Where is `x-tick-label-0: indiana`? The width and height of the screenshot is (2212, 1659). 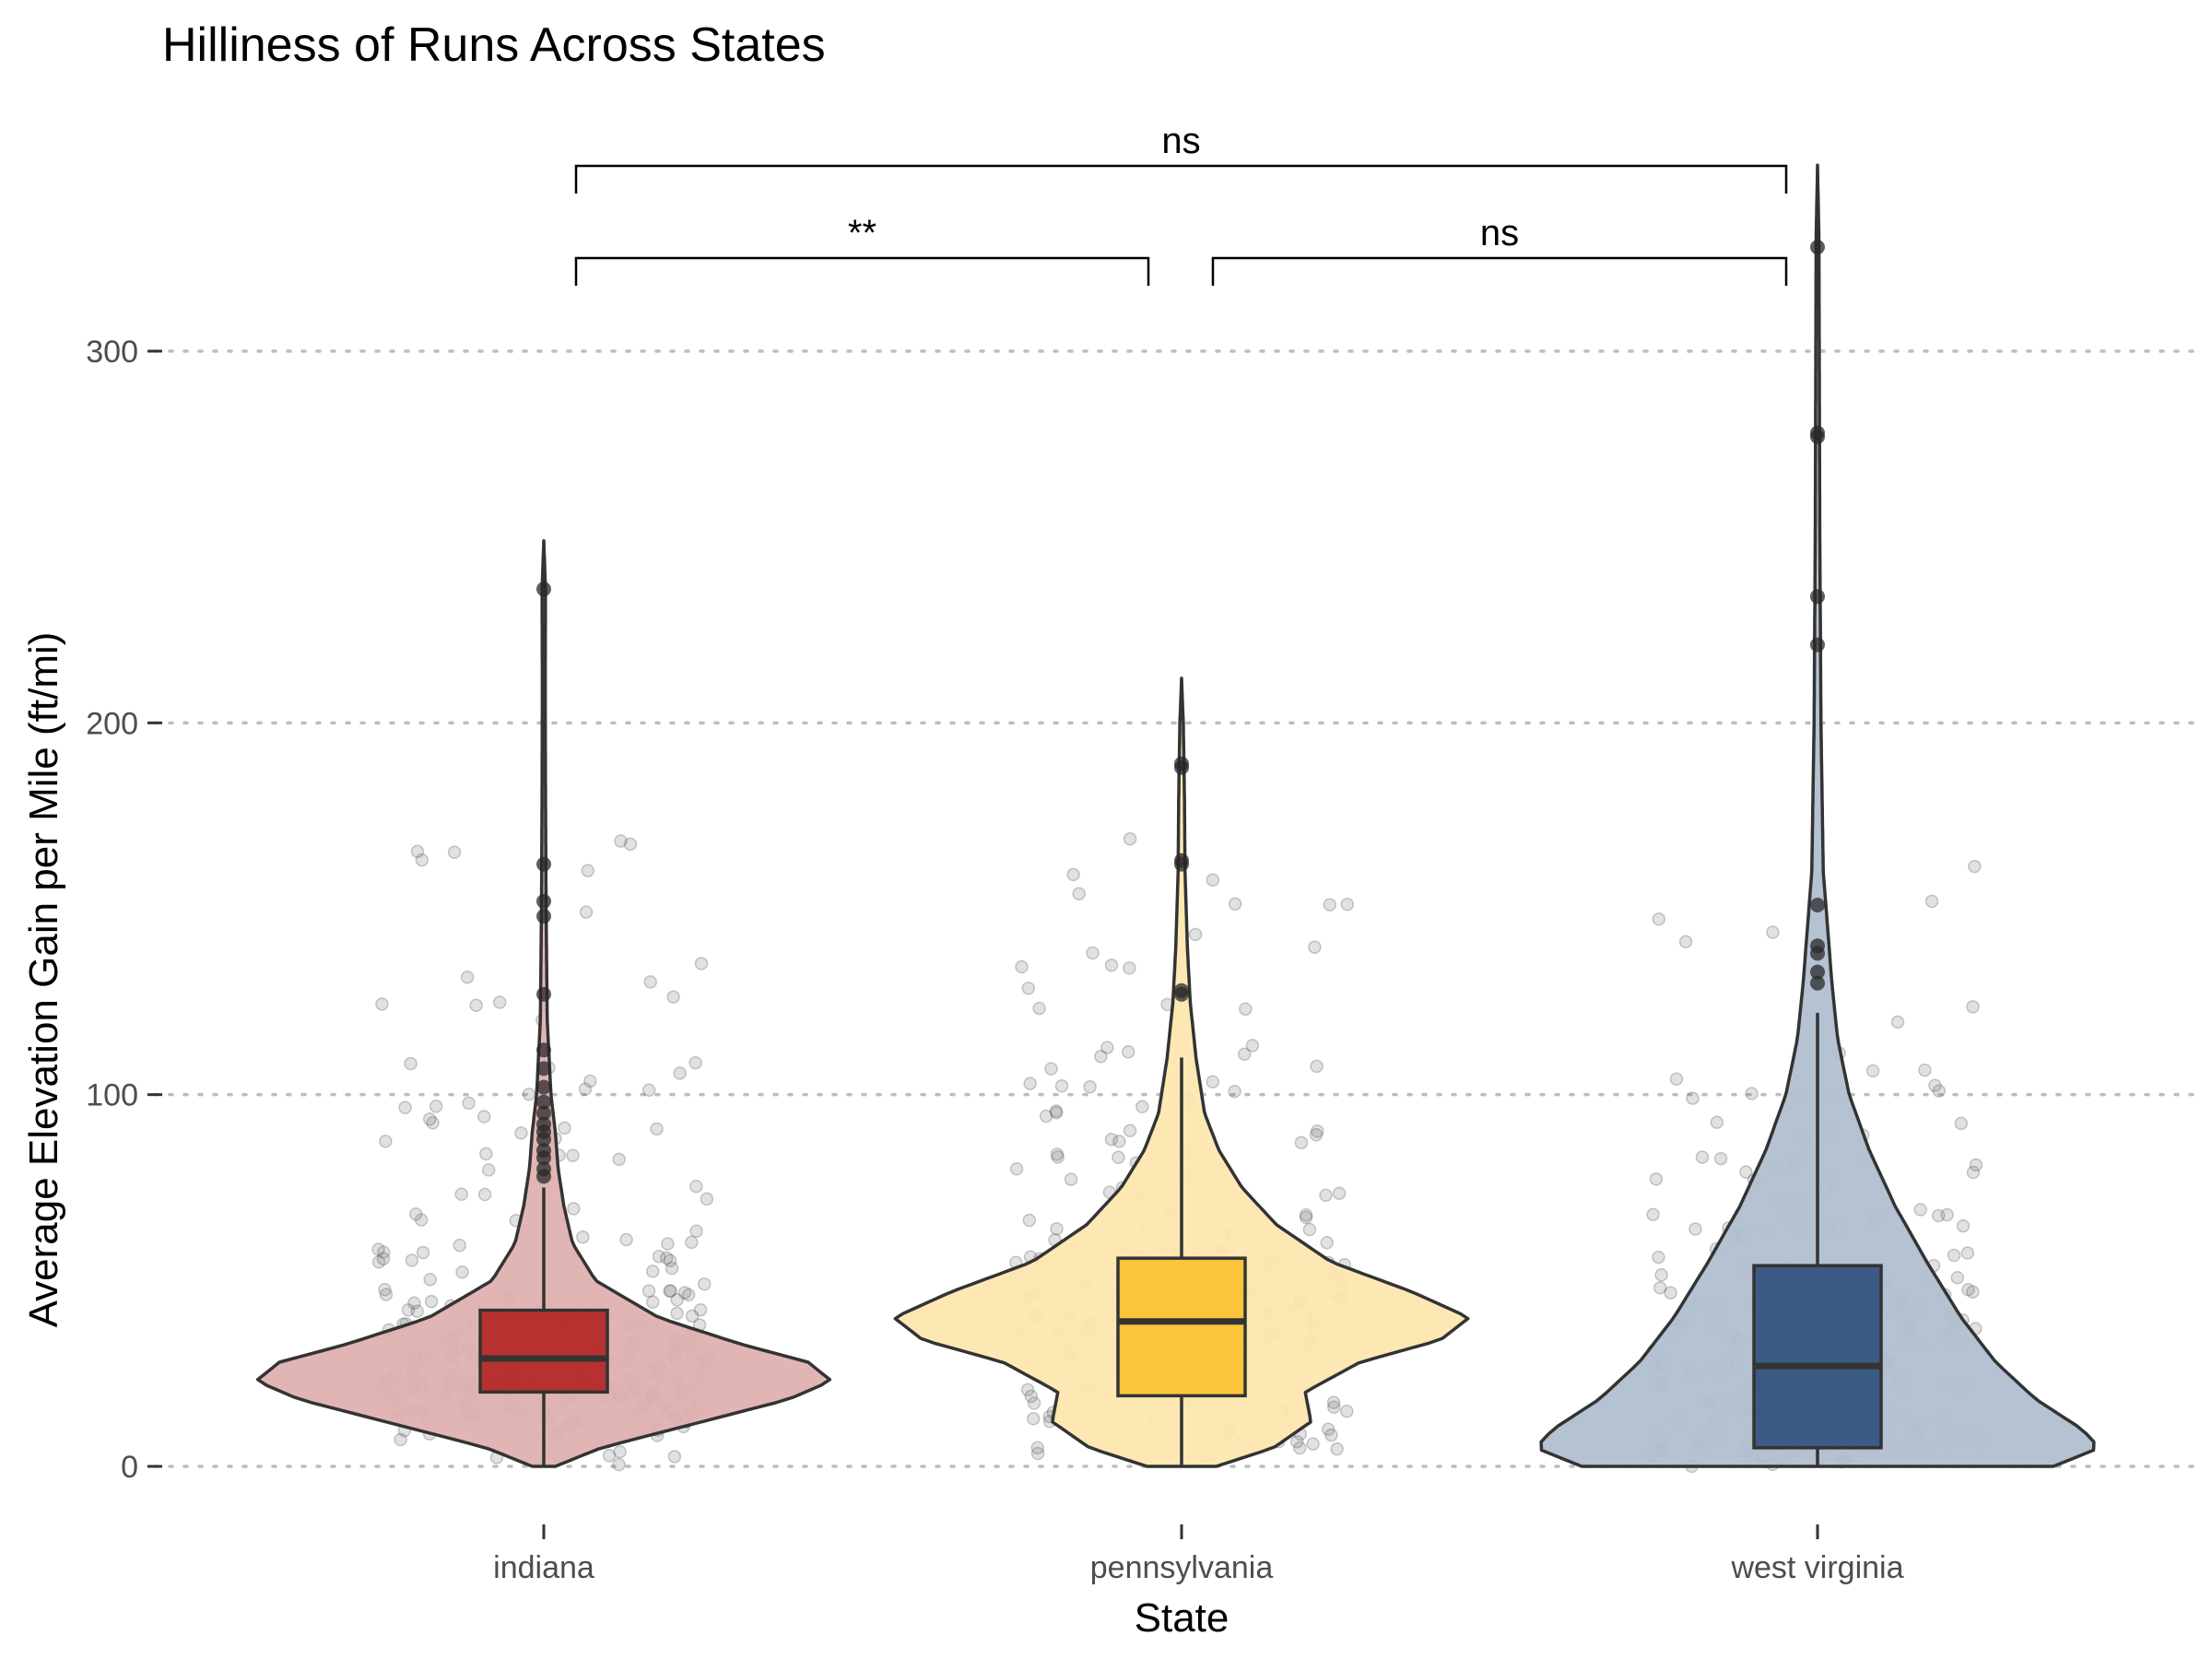 x-tick-label-0: indiana is located at coordinates (543, 1567).